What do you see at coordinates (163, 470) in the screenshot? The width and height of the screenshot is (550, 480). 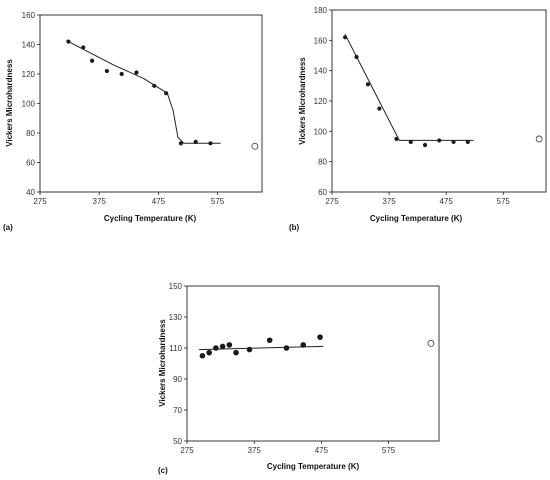 I see `panel-label: (c)` at bounding box center [163, 470].